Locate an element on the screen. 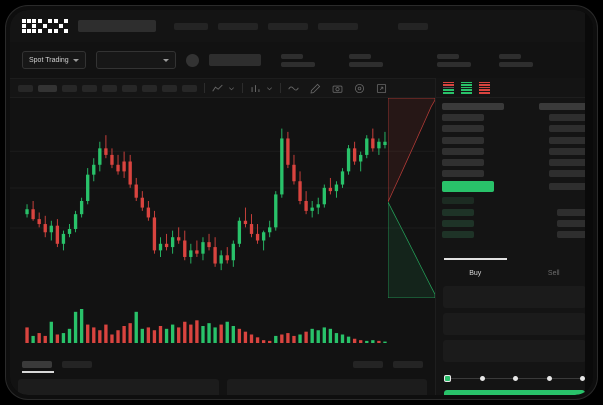  stat-volume-24h is located at coordinates (515, 60).